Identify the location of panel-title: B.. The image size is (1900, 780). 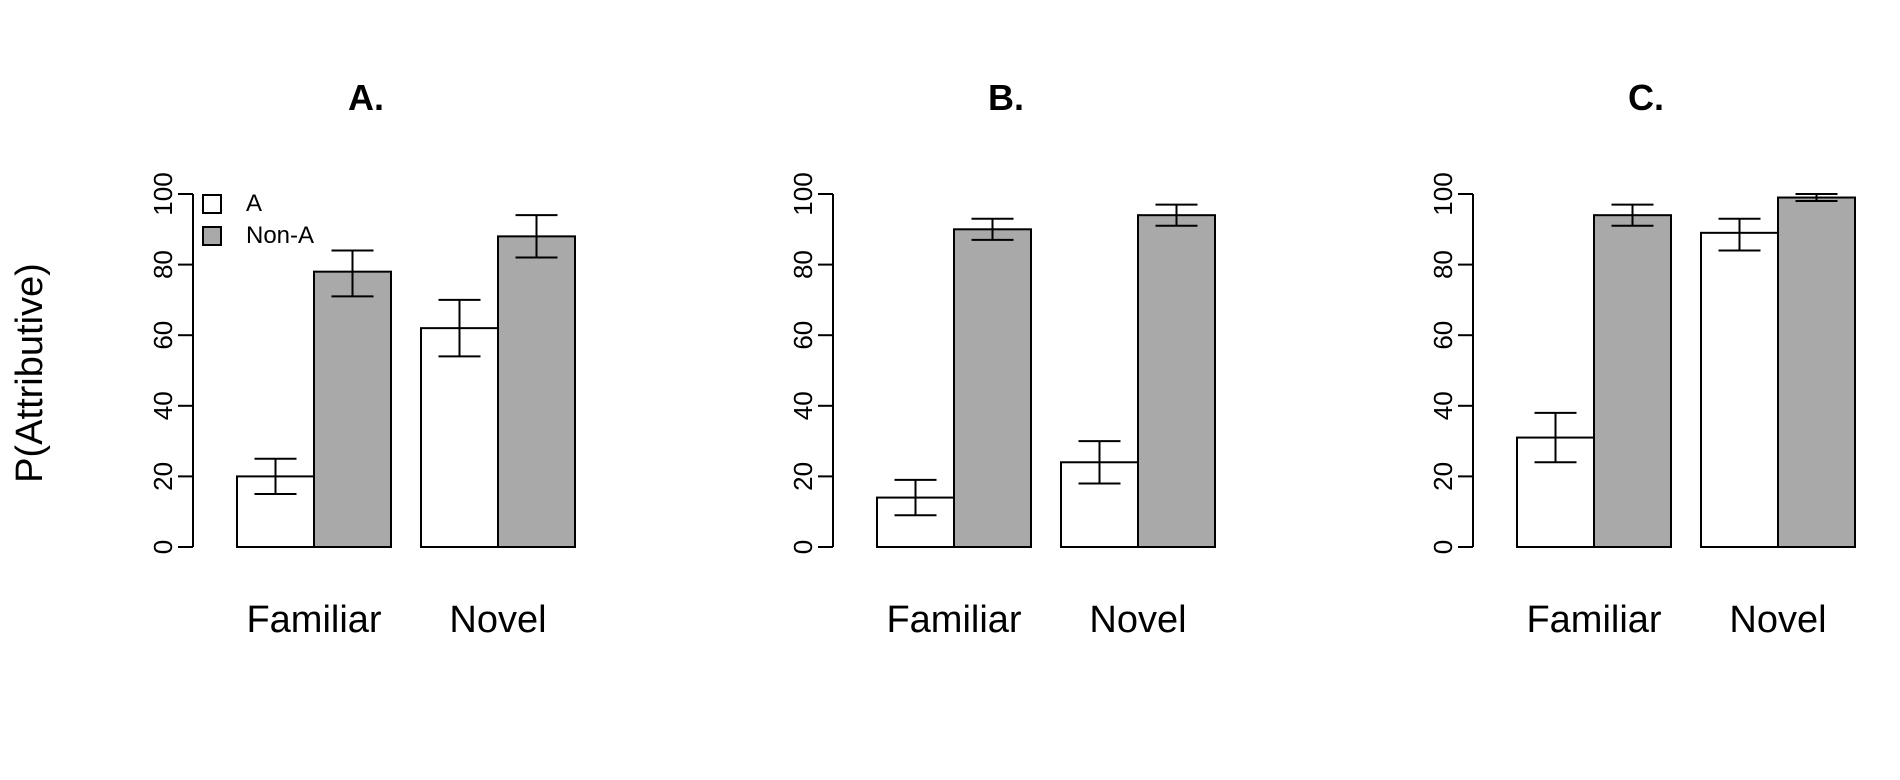
(1006, 97).